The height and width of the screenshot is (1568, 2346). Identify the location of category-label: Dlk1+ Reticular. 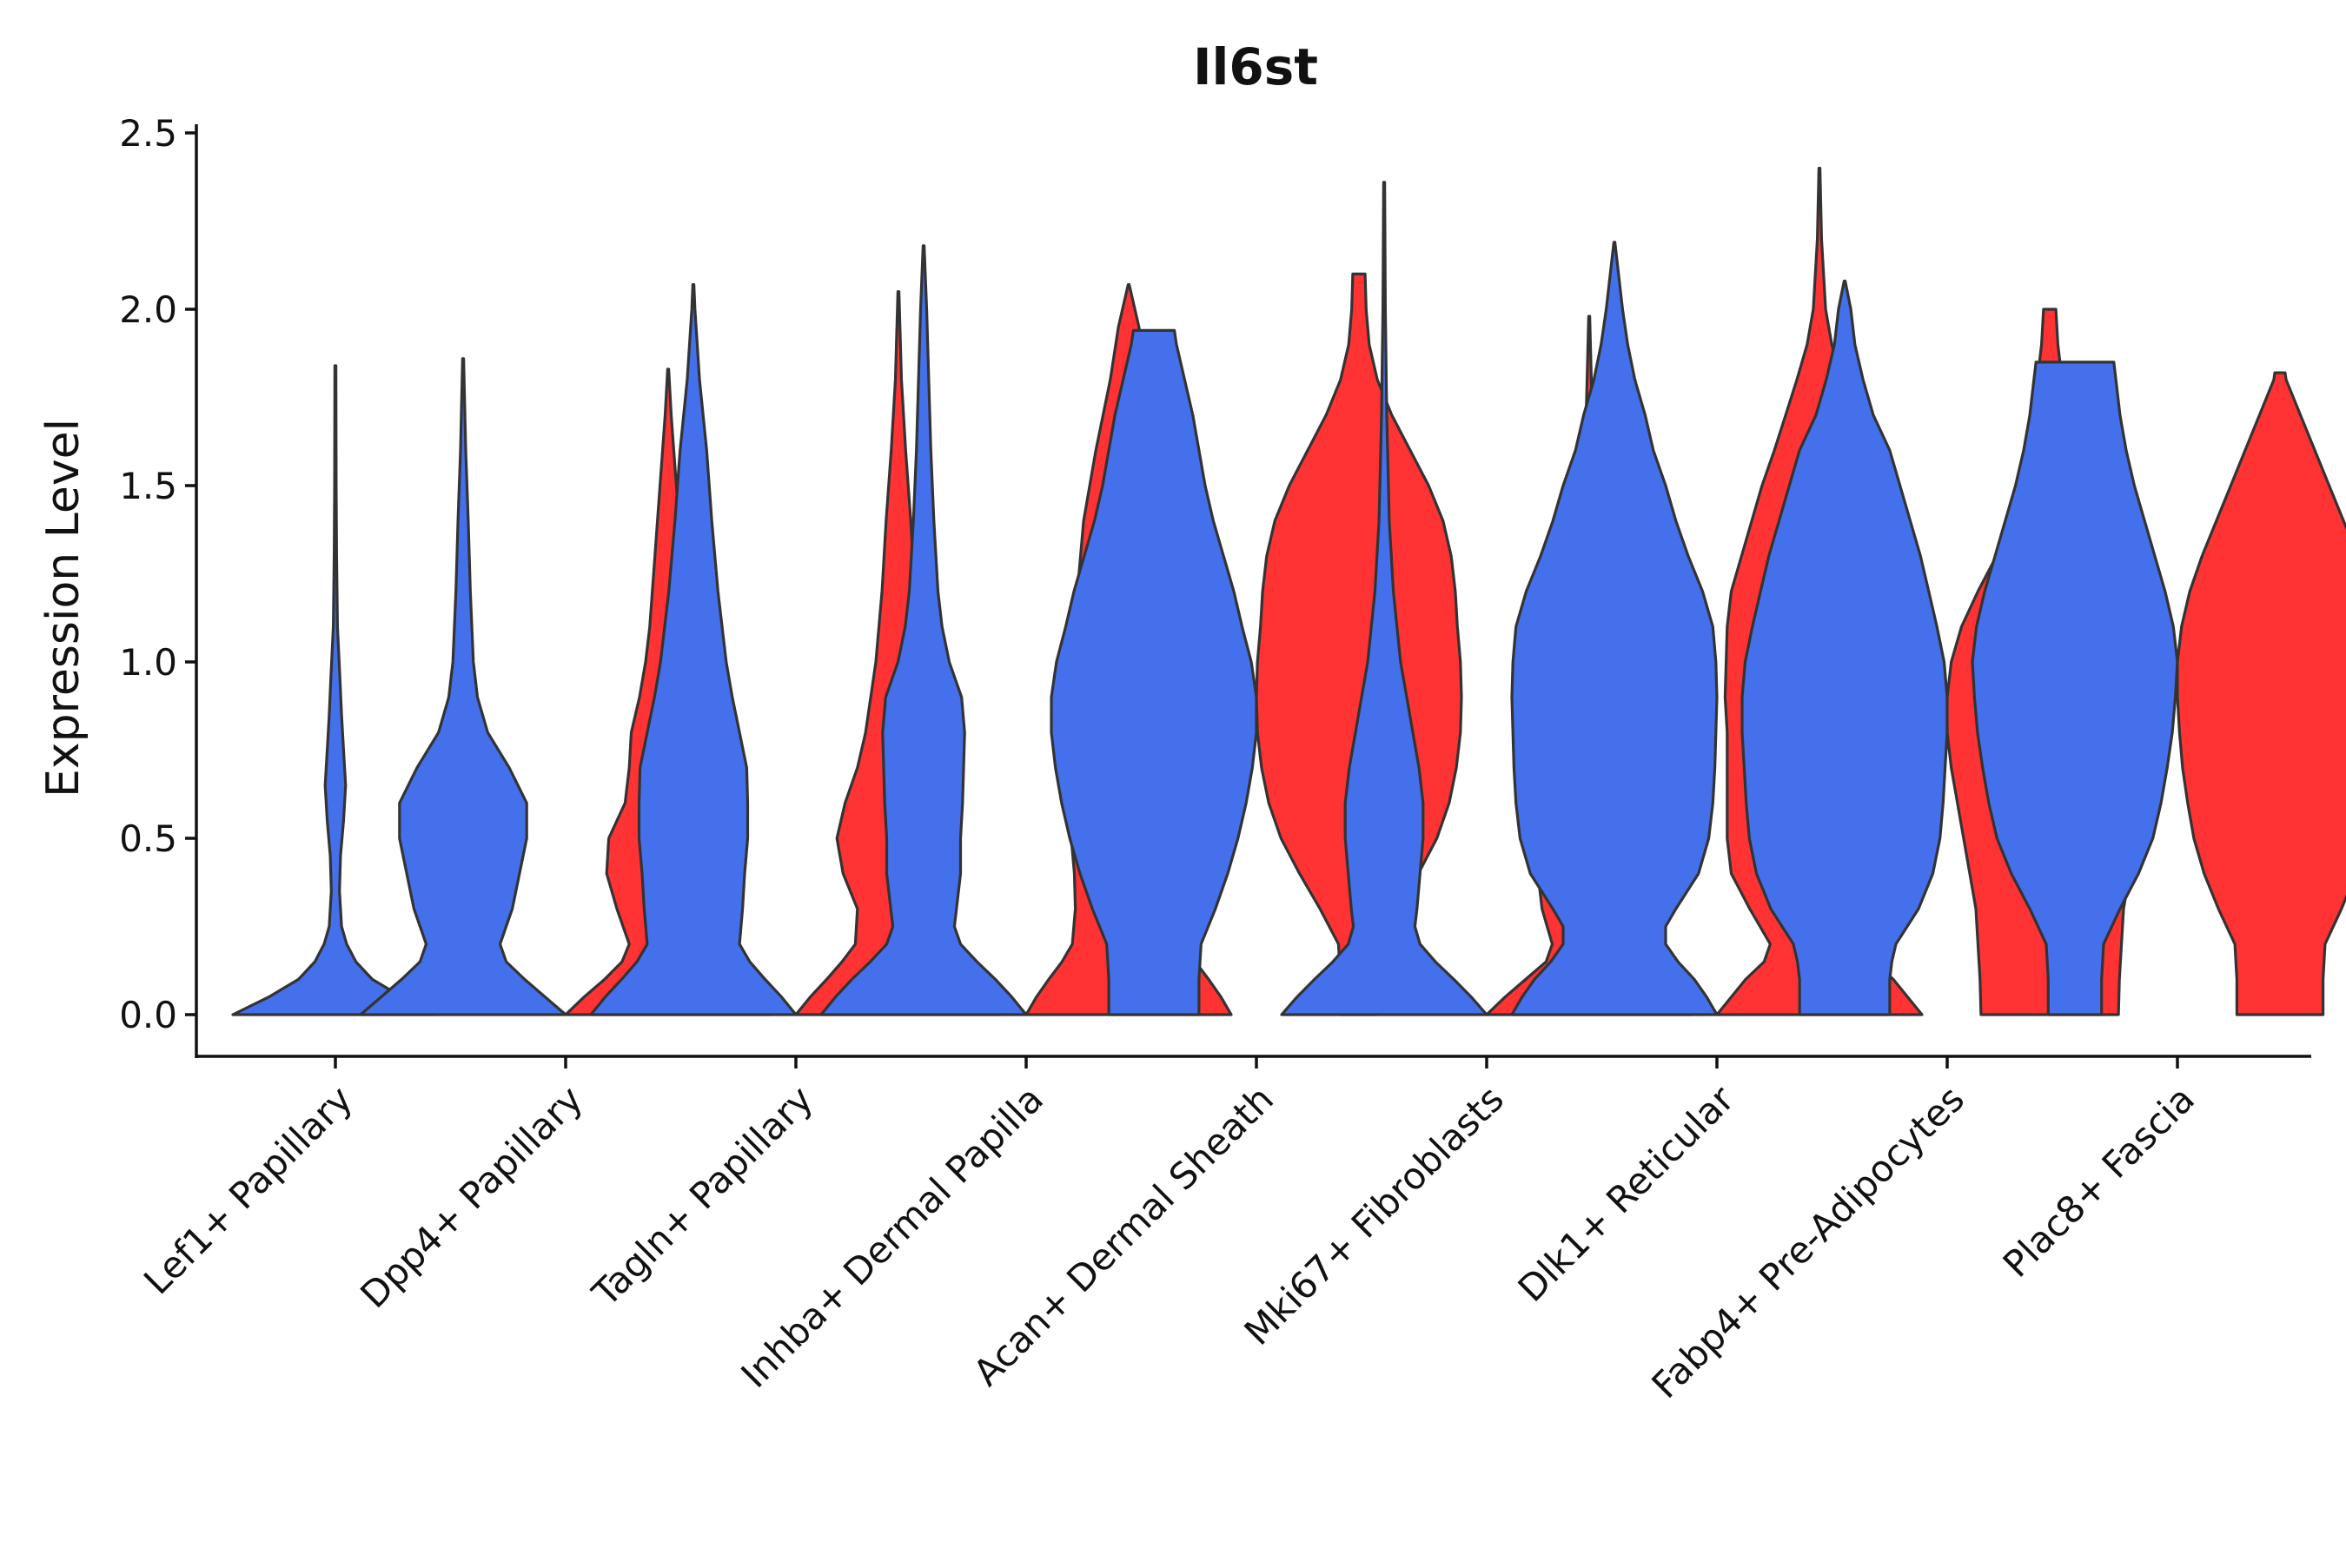
(1626, 1193).